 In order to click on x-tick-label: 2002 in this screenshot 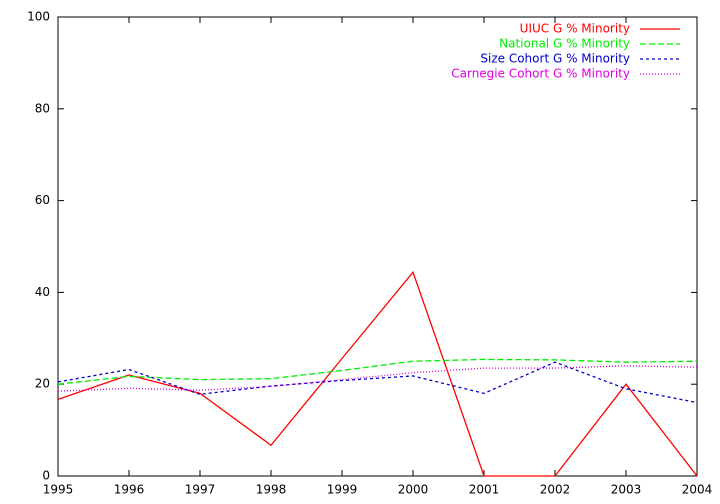, I will do `click(555, 490)`.